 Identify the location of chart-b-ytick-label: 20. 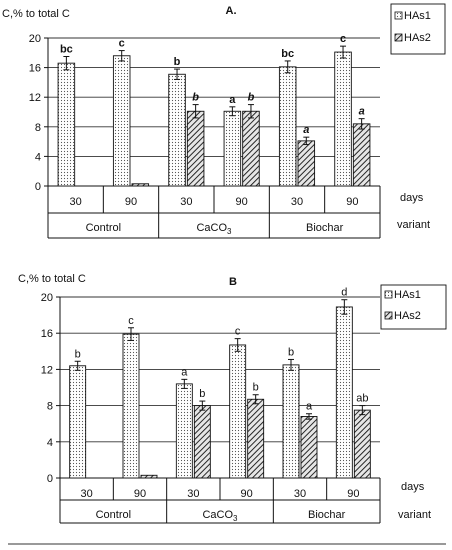
(47, 298).